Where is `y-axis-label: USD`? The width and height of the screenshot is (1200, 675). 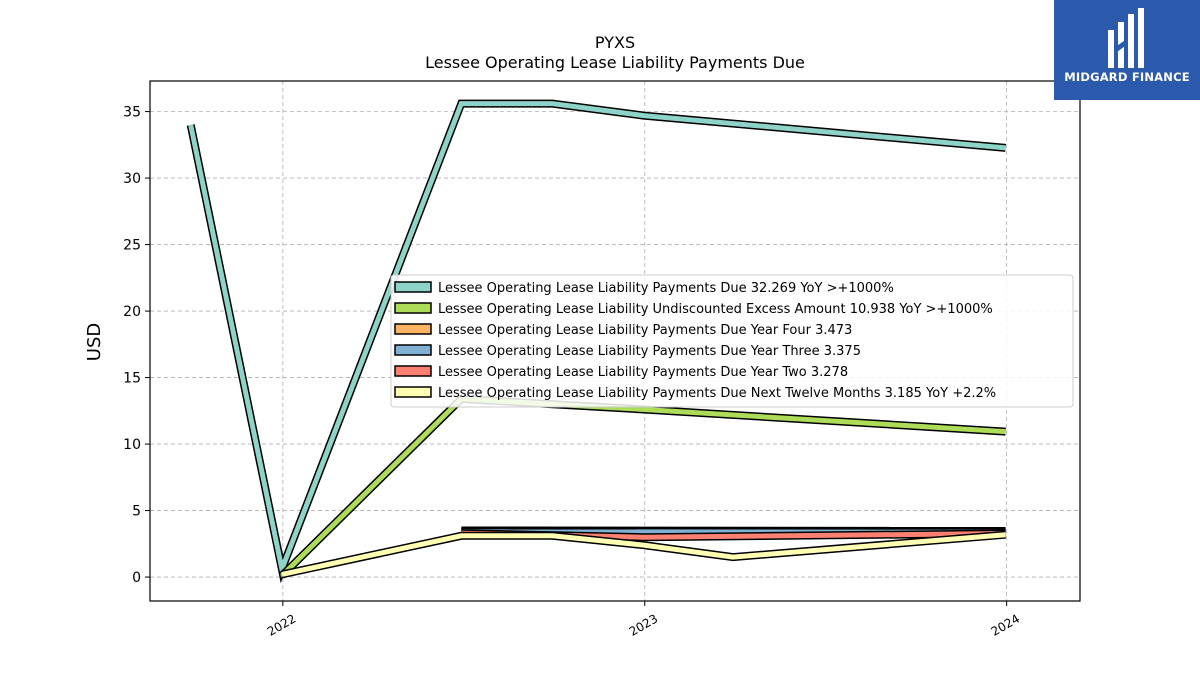 y-axis-label: USD is located at coordinates (94, 342).